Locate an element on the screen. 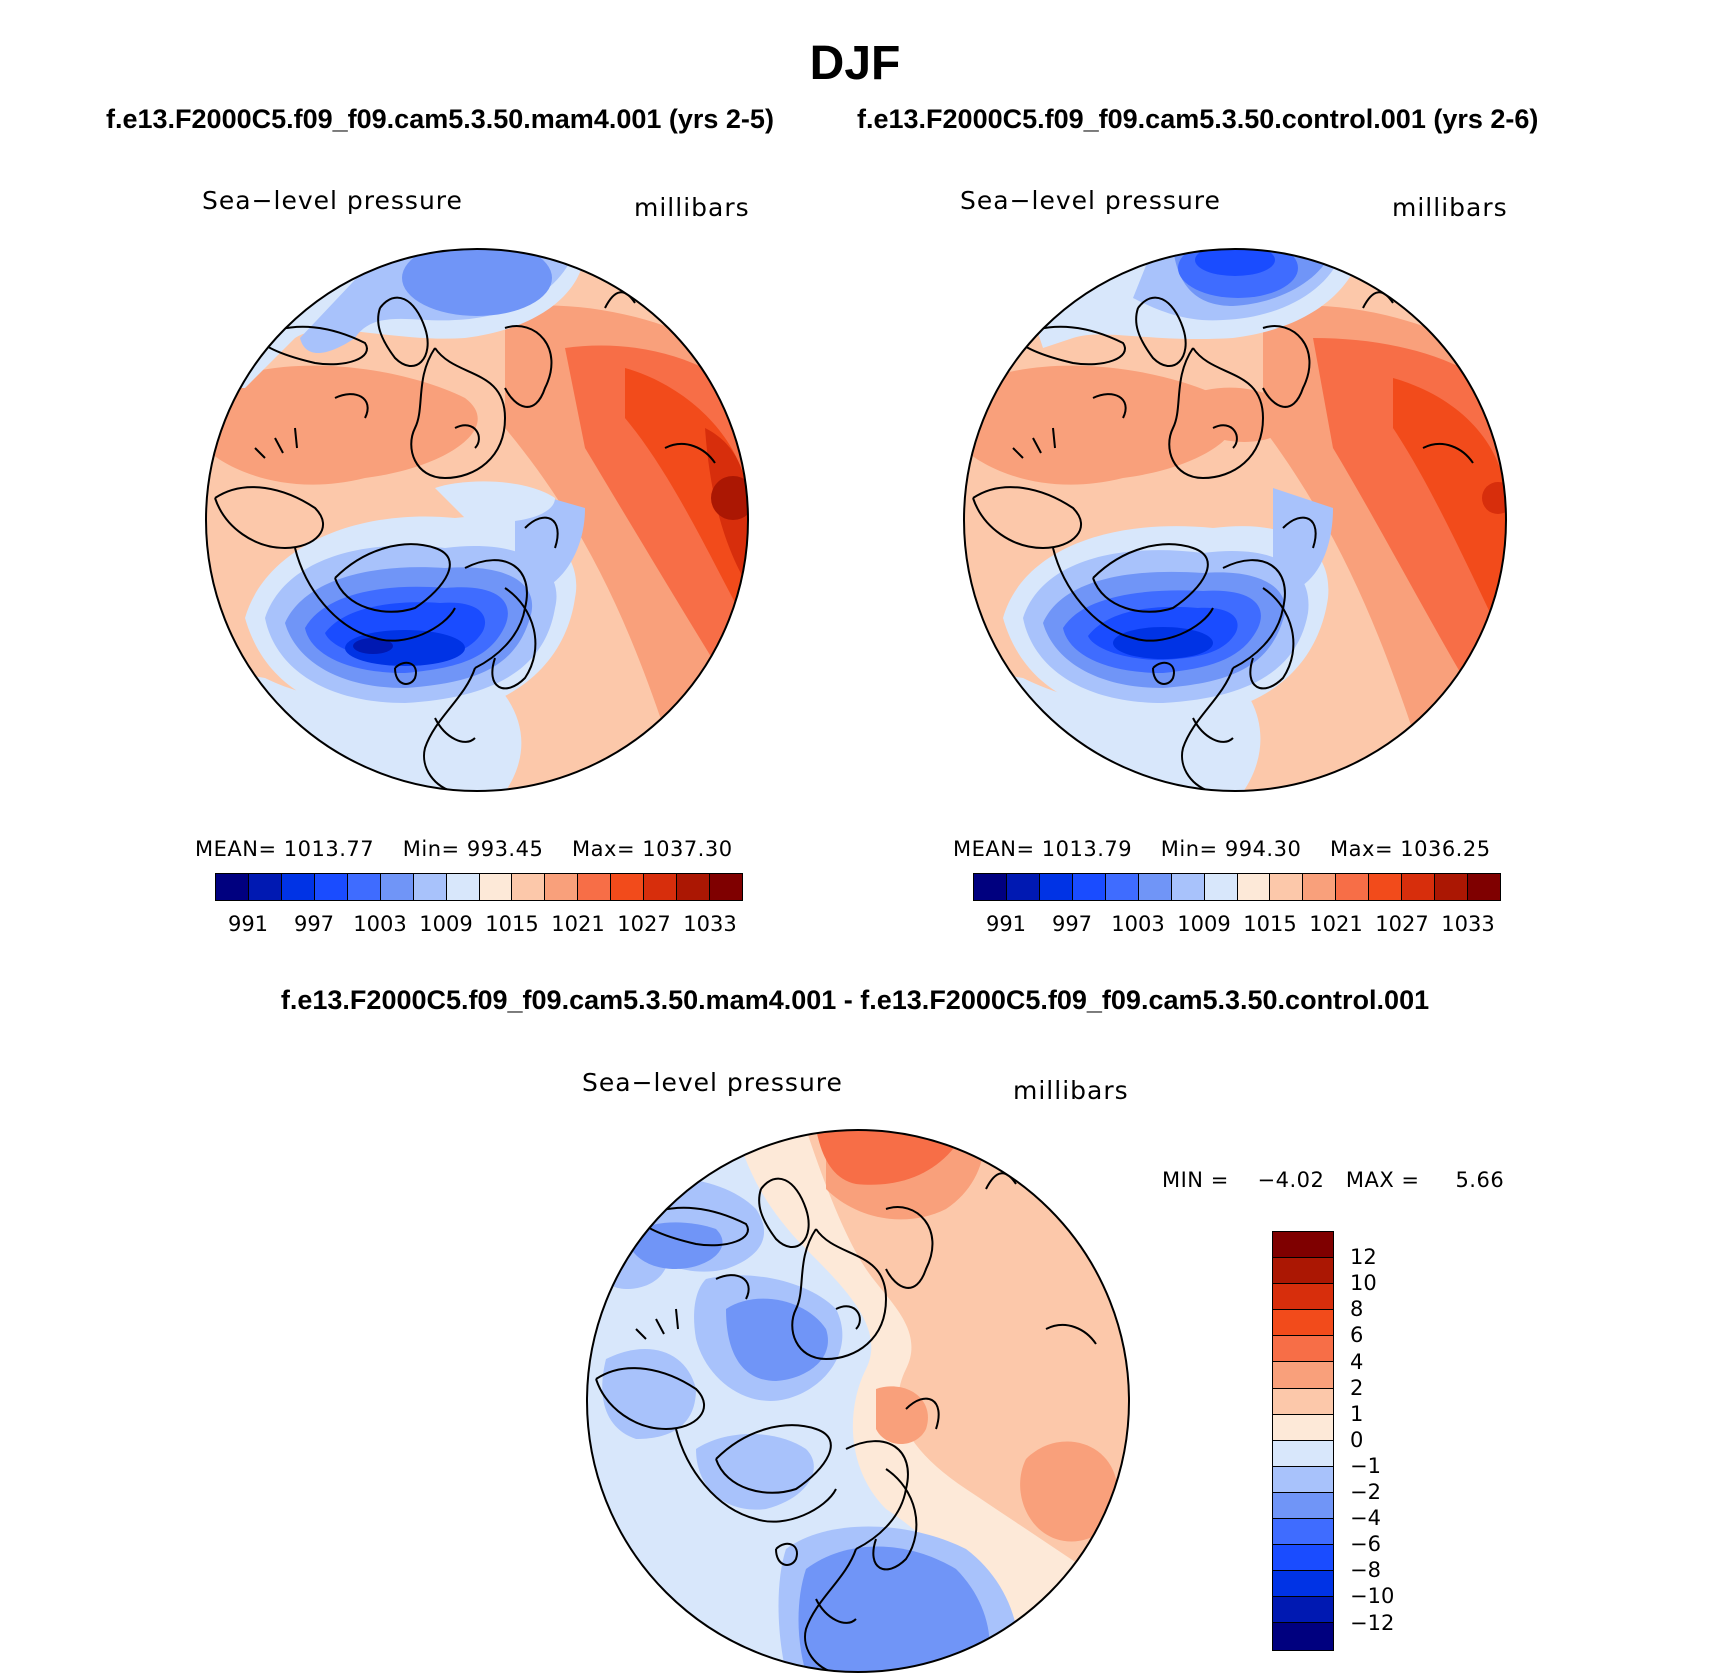 Image resolution: width=1710 pixels, height=1673 pixels. colorbar-2-tick-label: 1021 is located at coordinates (1336, 924).